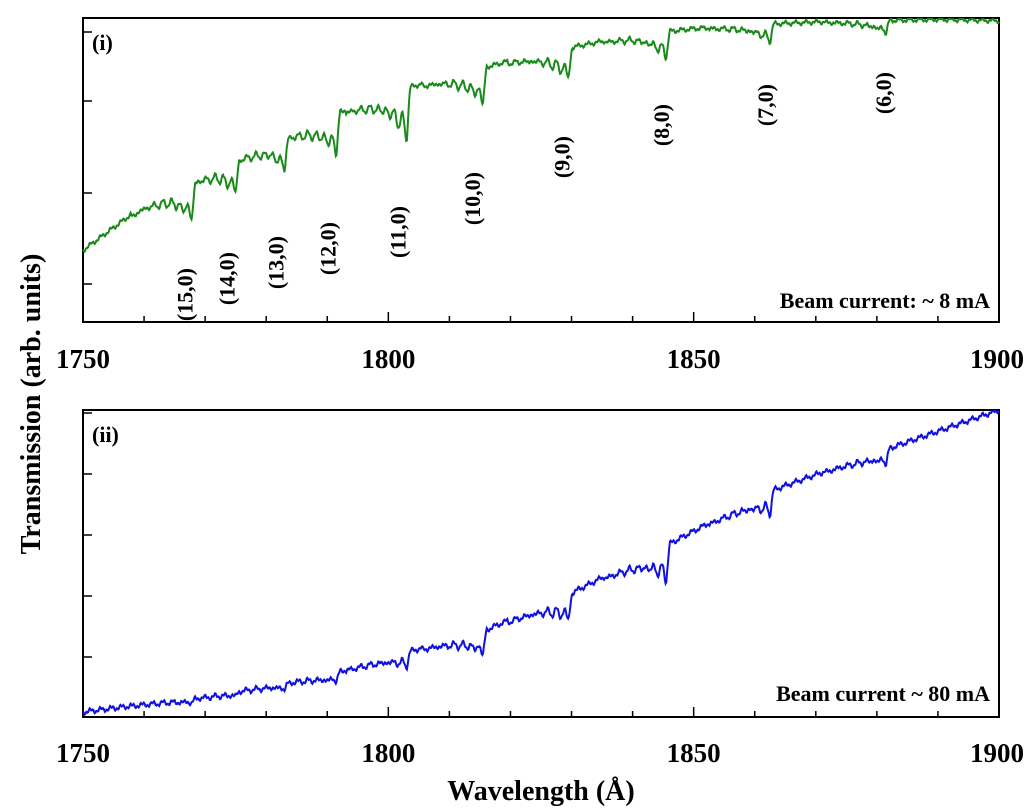 This screenshot has height=810, width=1036. I want to click on band-label: (10,0), so click(472, 198).